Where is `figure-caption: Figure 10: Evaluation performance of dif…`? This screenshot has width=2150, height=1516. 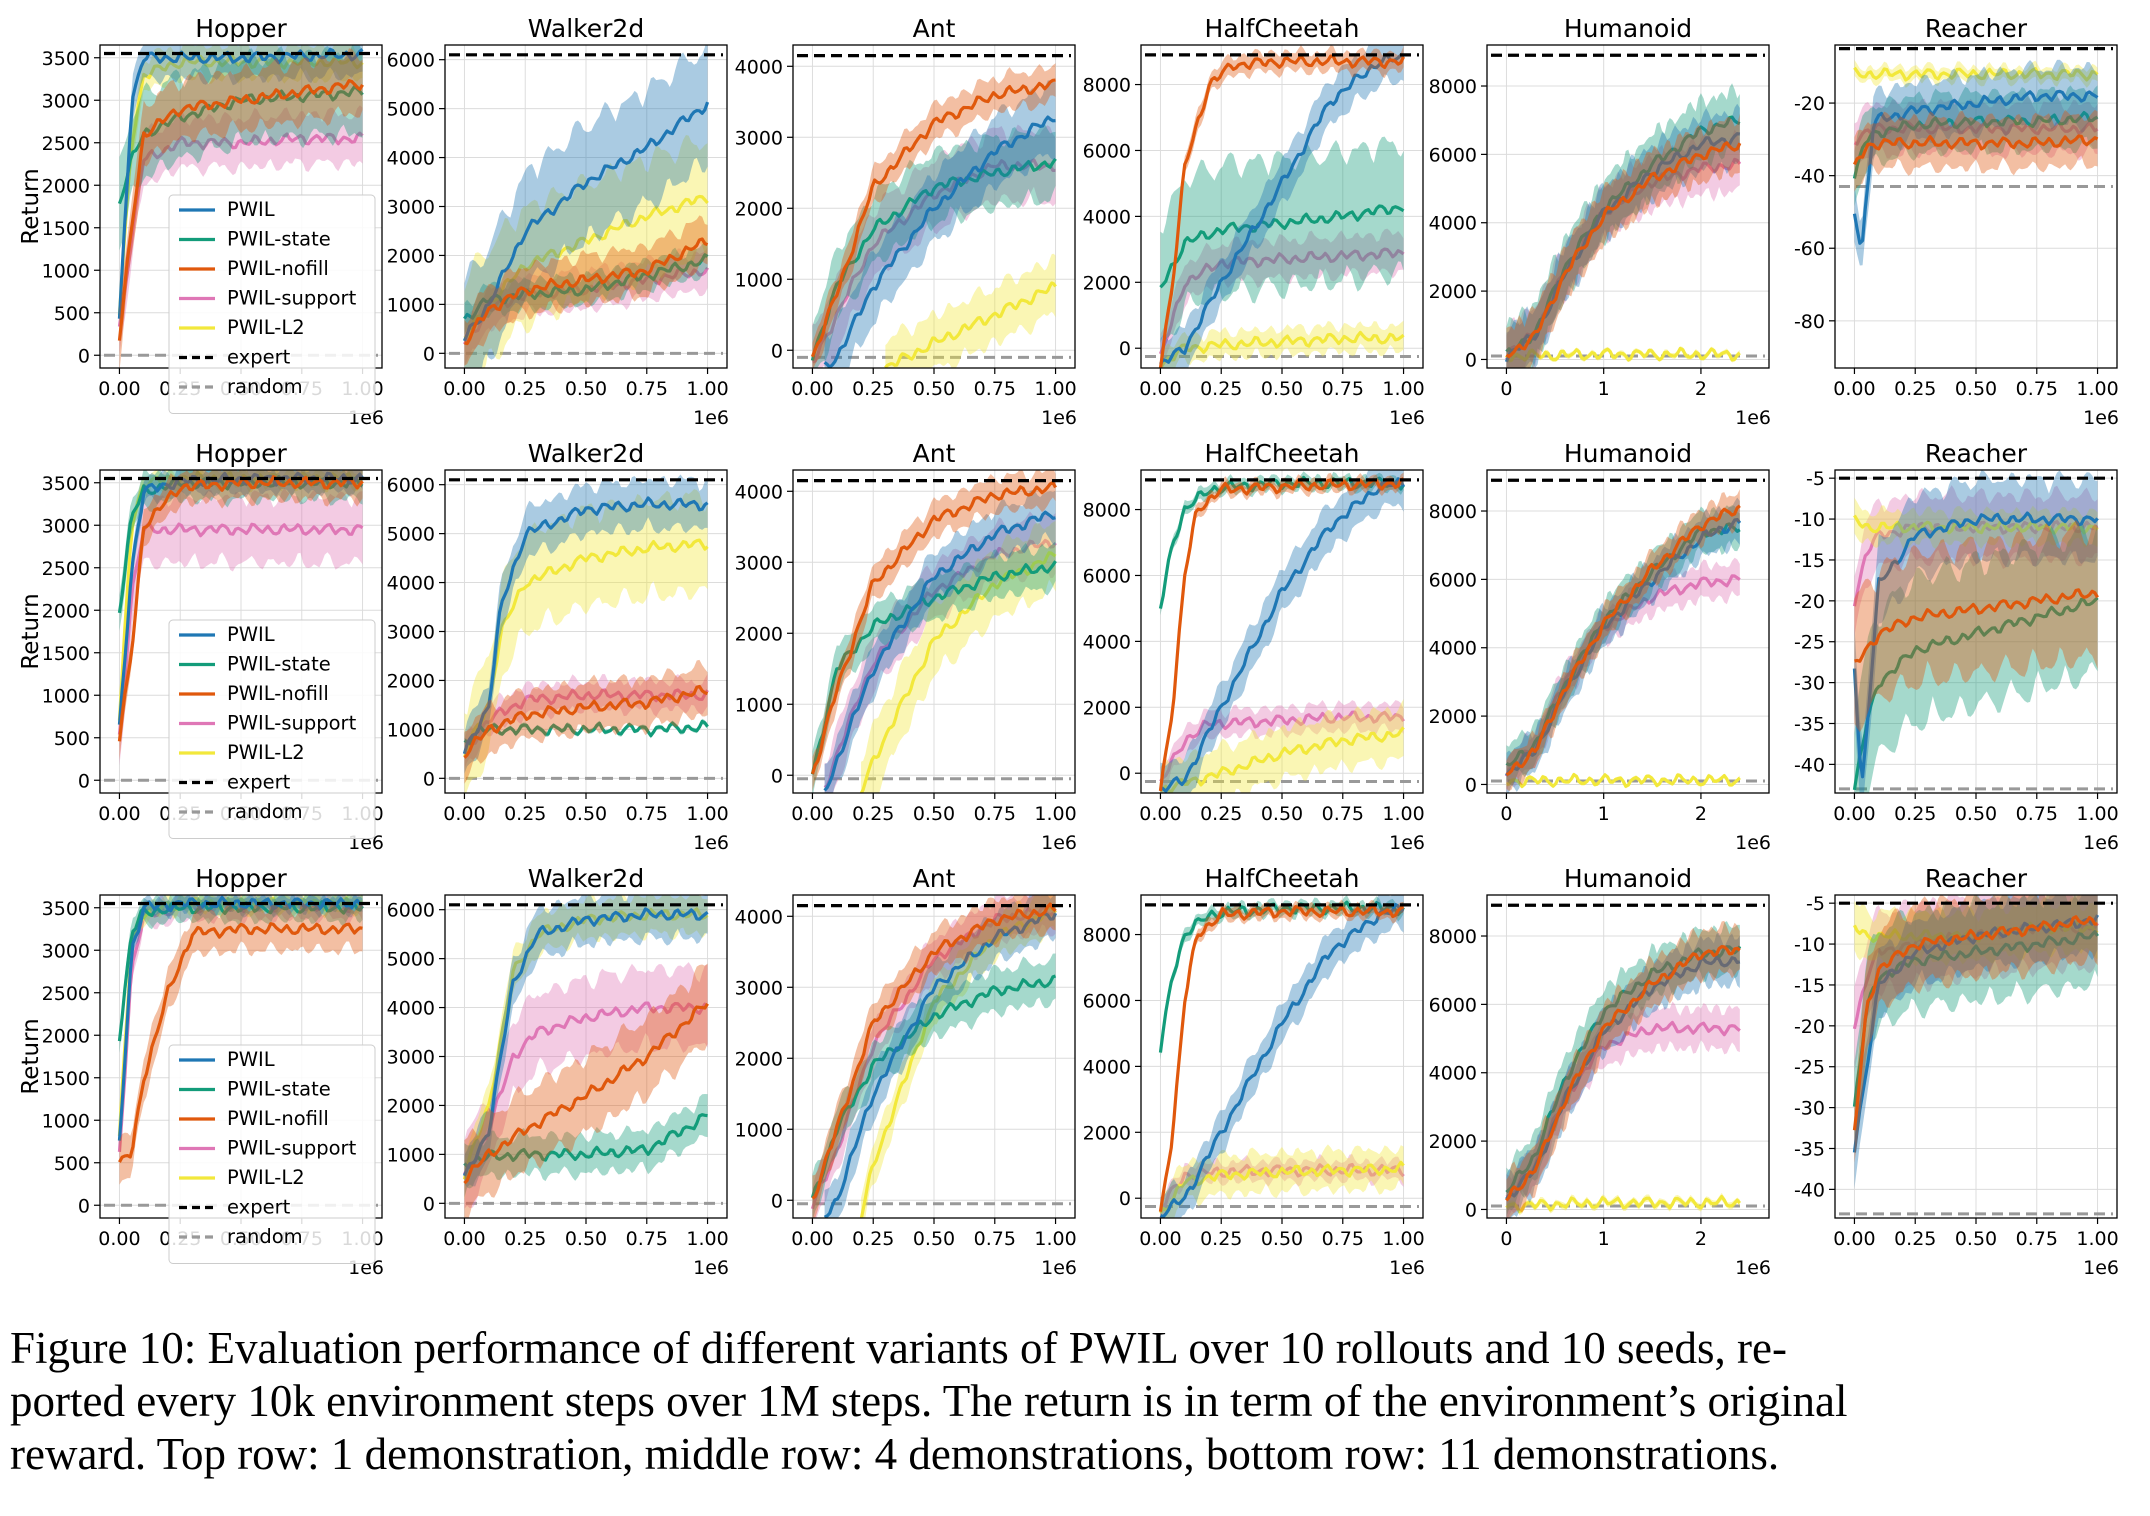 figure-caption: Figure 10: Evaluation performance of dif… is located at coordinates (1072, 1401).